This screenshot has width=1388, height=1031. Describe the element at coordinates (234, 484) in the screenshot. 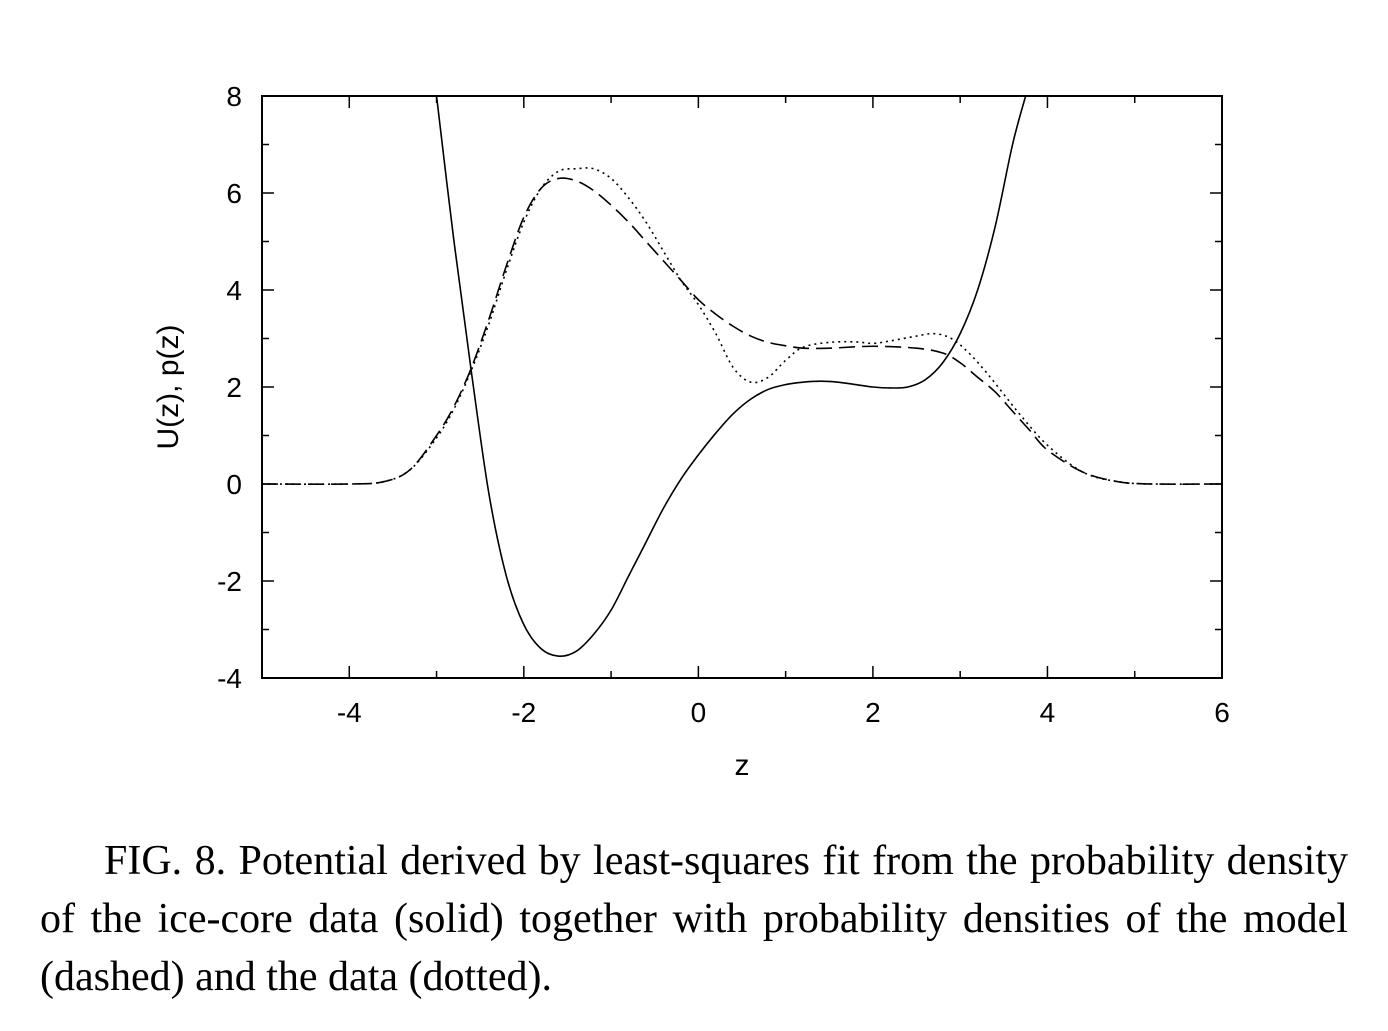

I see `y-tick-label: 0` at that location.